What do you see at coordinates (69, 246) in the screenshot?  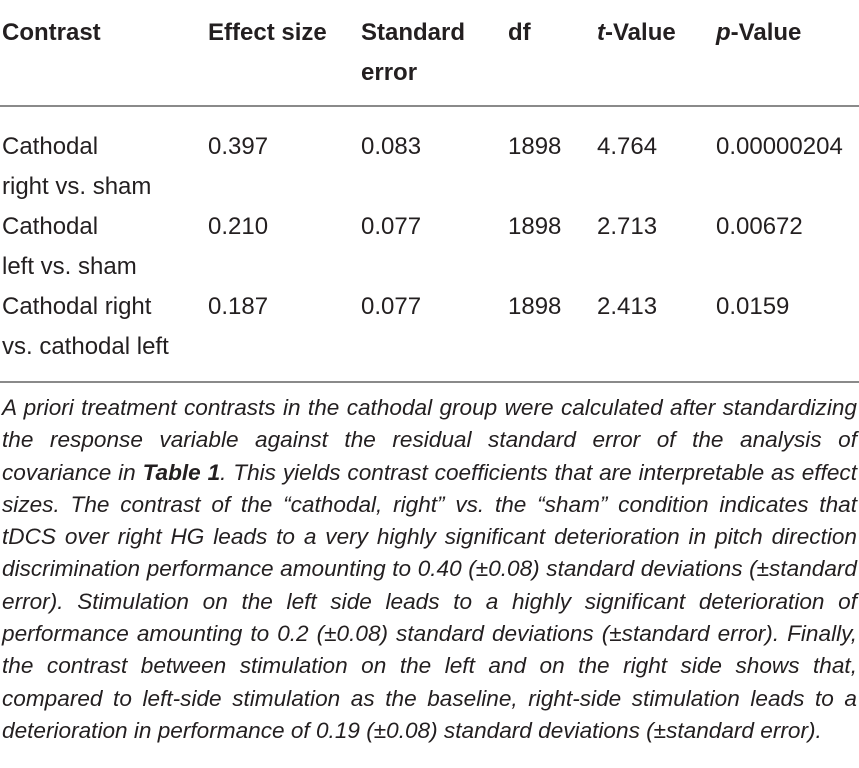 I see `cell-contrast: Cathodal left vs. sham` at bounding box center [69, 246].